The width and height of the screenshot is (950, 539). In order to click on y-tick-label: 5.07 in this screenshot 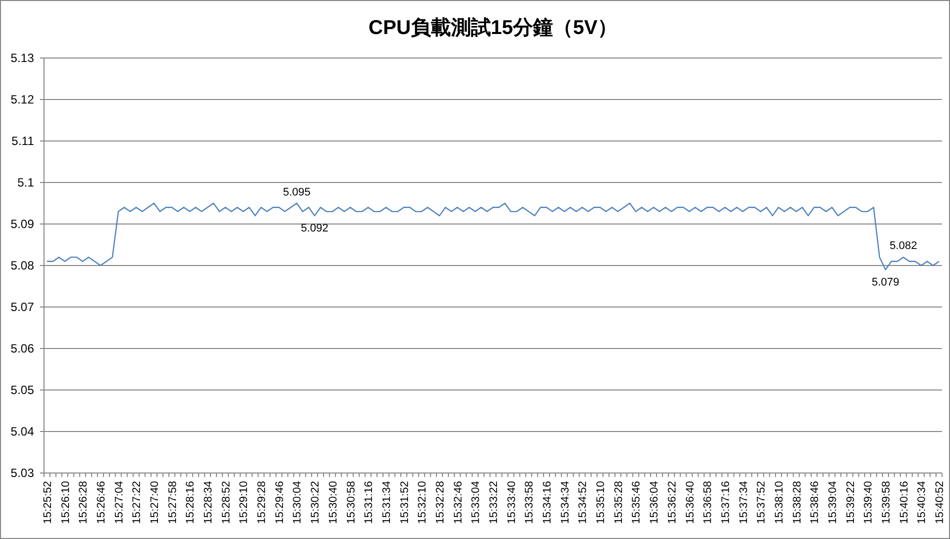, I will do `click(22, 307)`.